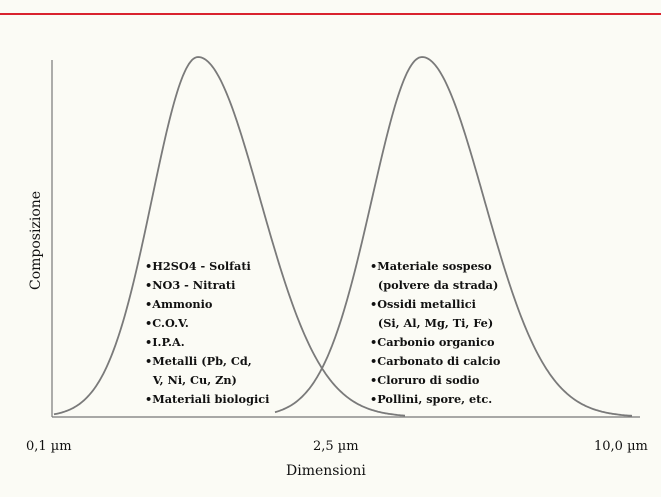  Describe the element at coordinates (207, 399) in the screenshot. I see `fine-item: •Materiali biologici` at that location.